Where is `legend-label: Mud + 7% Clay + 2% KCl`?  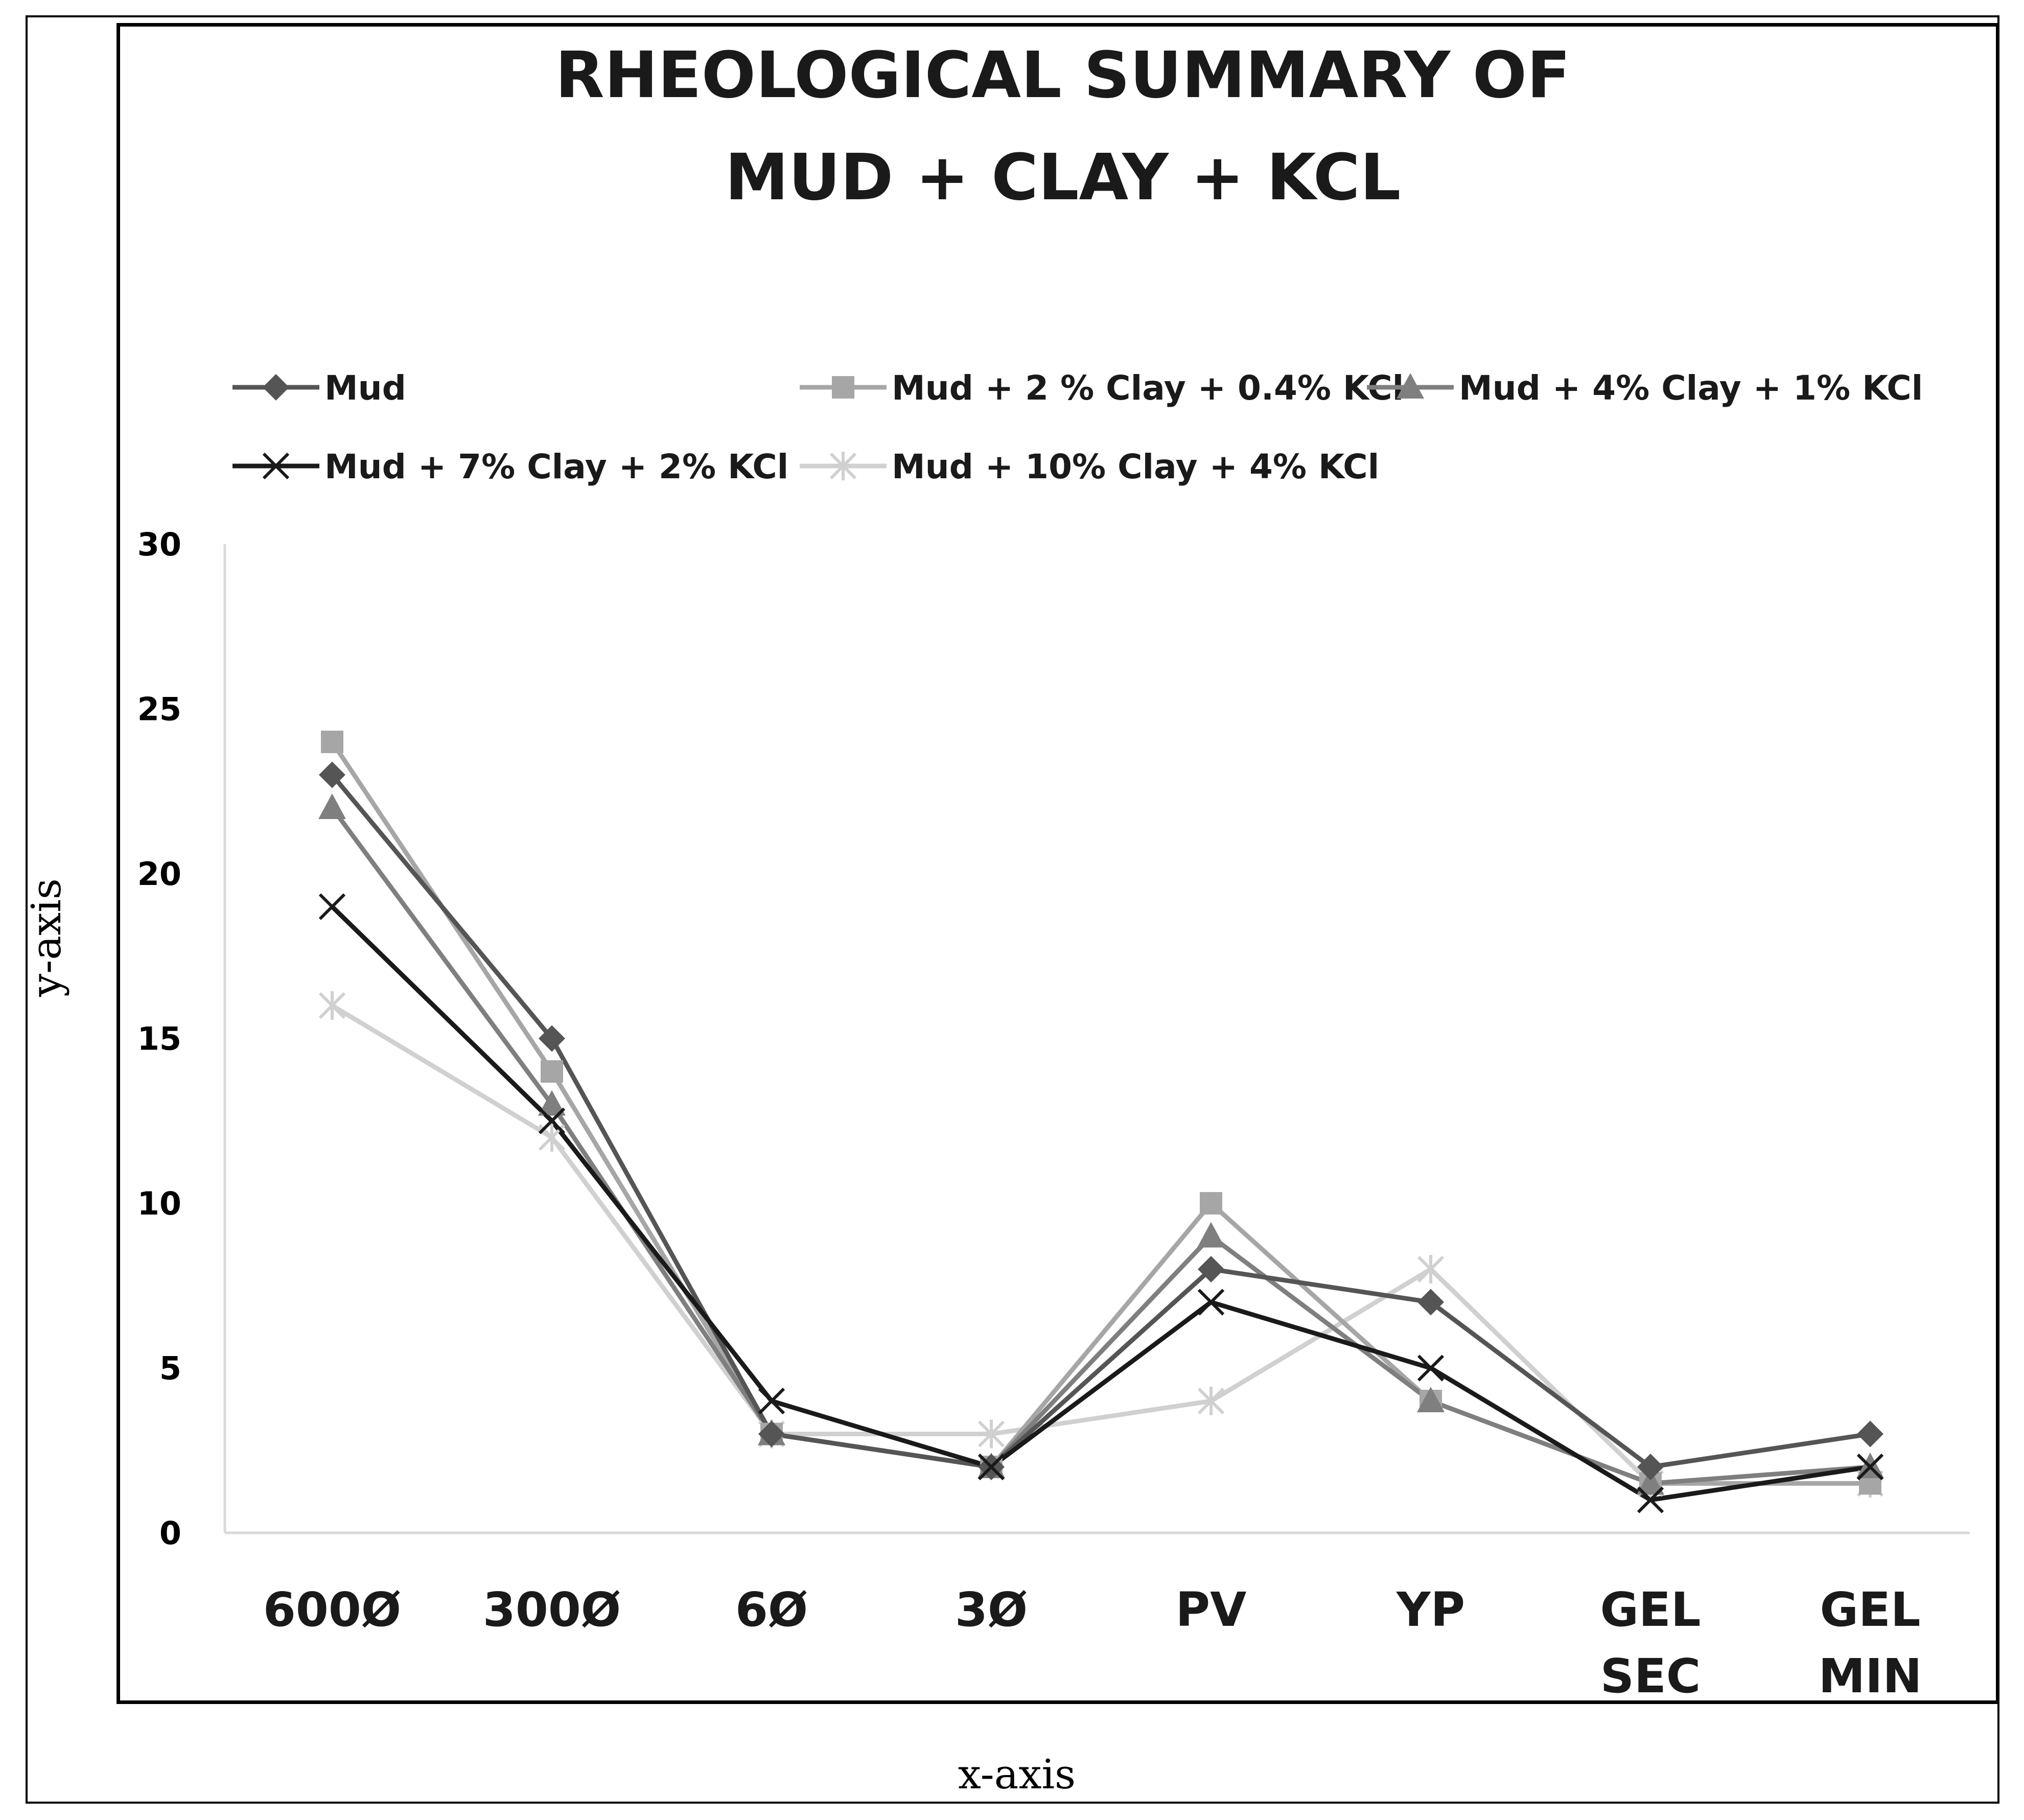 legend-label: Mud + 7% Clay + 2% KCl is located at coordinates (556, 467).